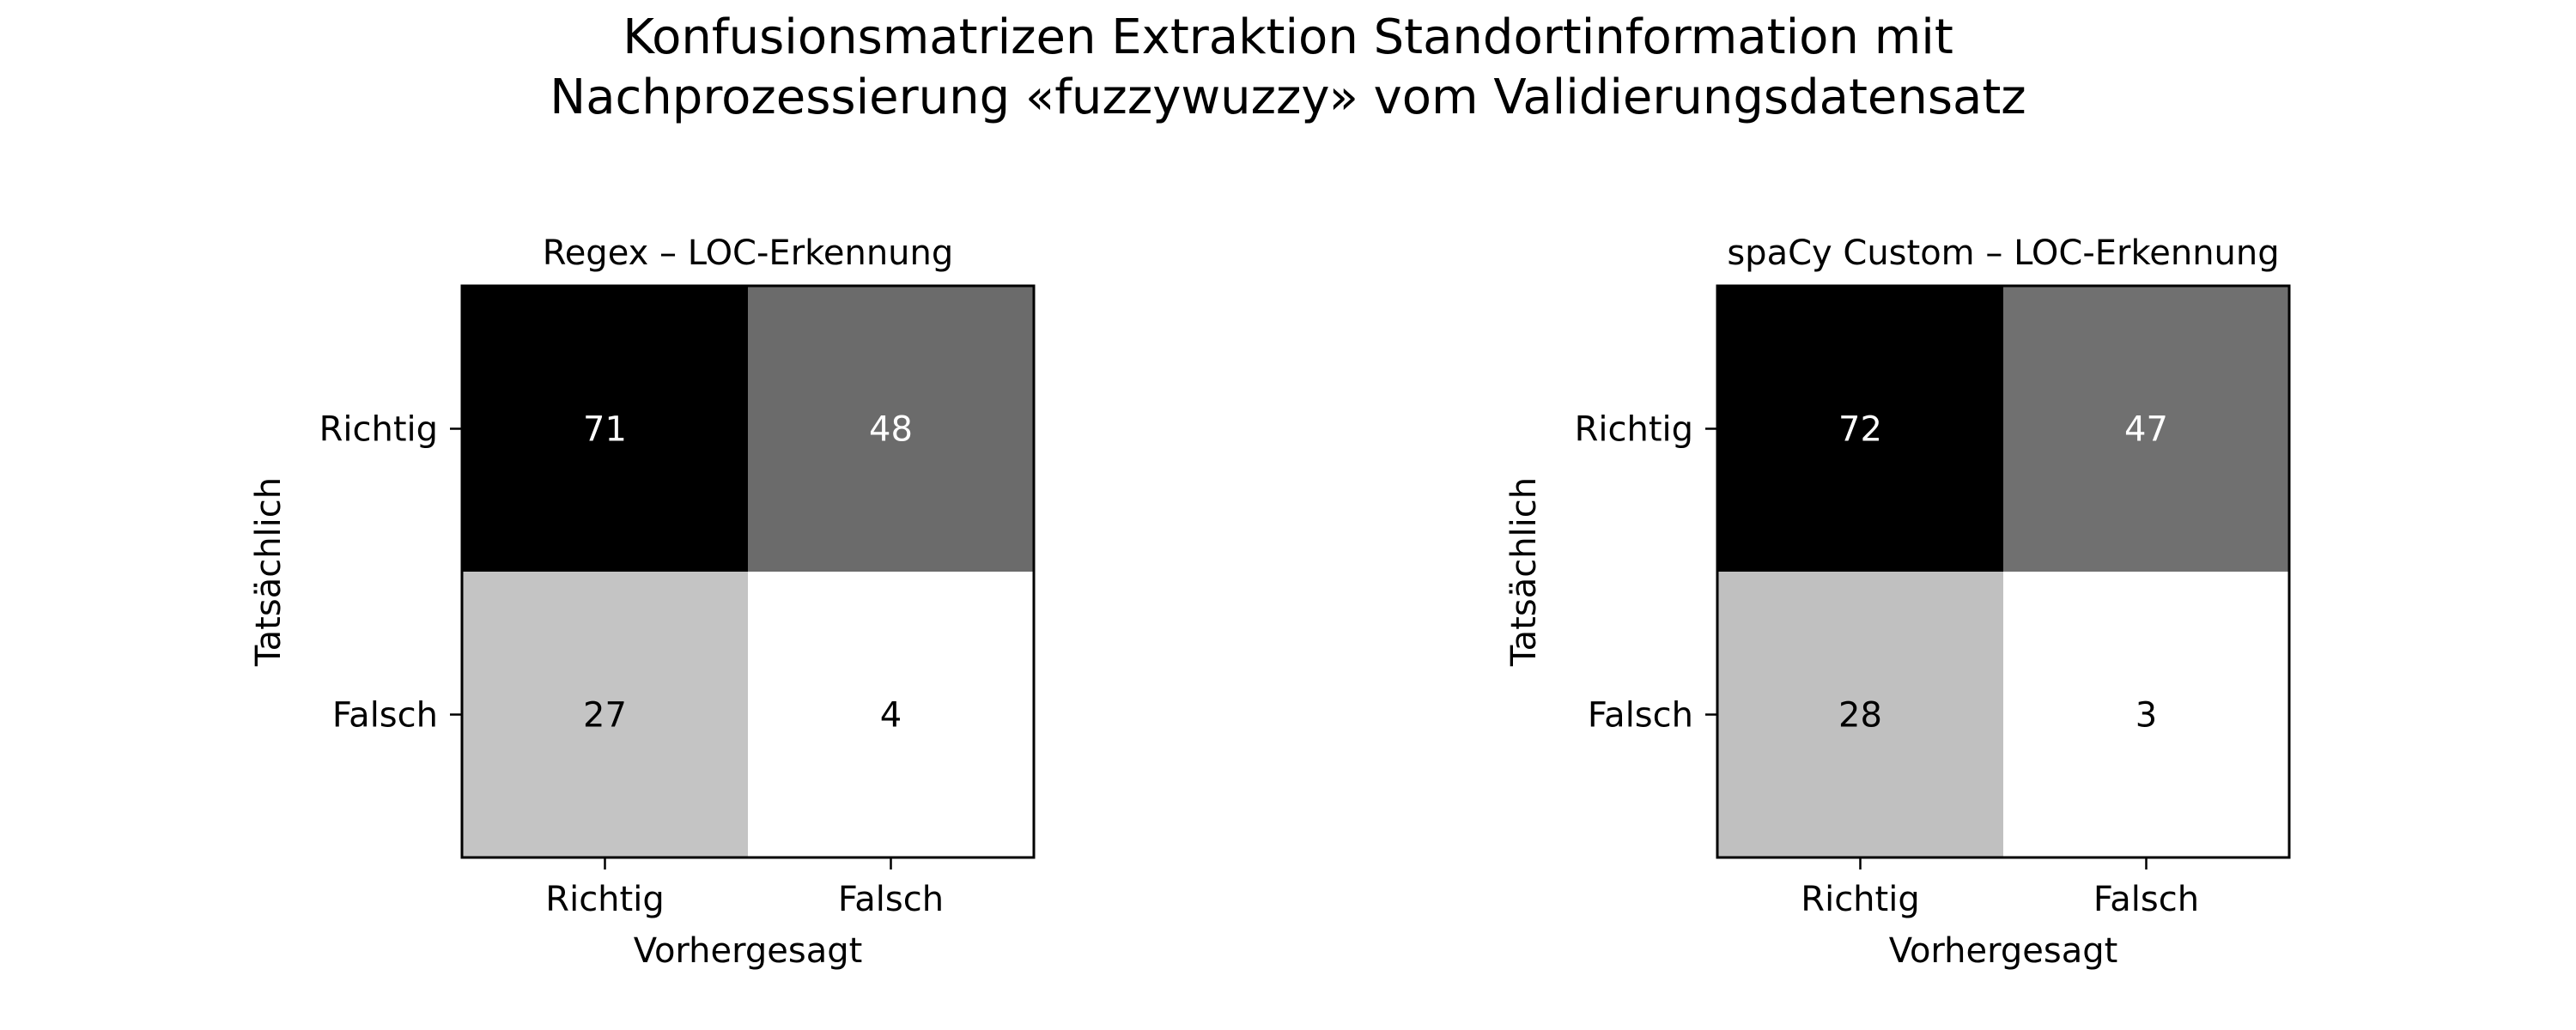 This screenshot has width=2576, height=1030. I want to click on cell-value-label: 4, so click(891, 716).